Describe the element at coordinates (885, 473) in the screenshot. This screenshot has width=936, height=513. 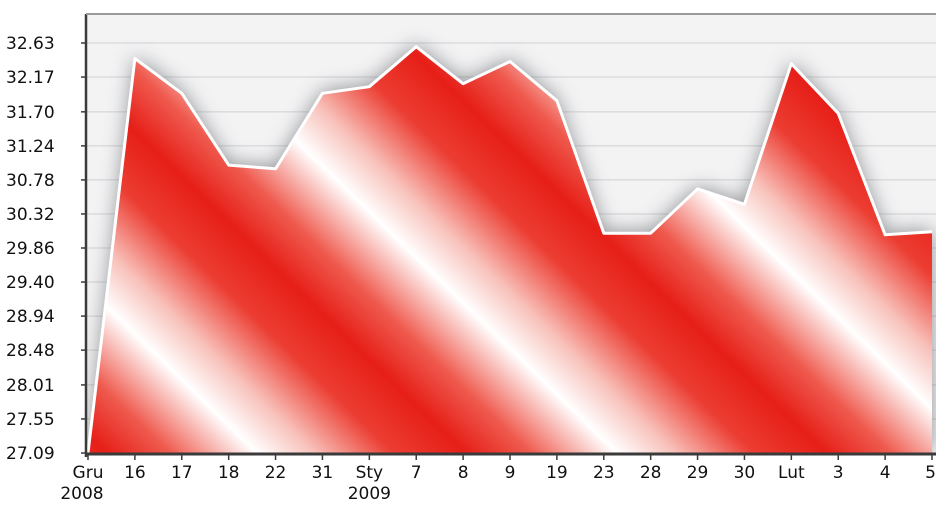
I see `x-tick-label: 4` at that location.